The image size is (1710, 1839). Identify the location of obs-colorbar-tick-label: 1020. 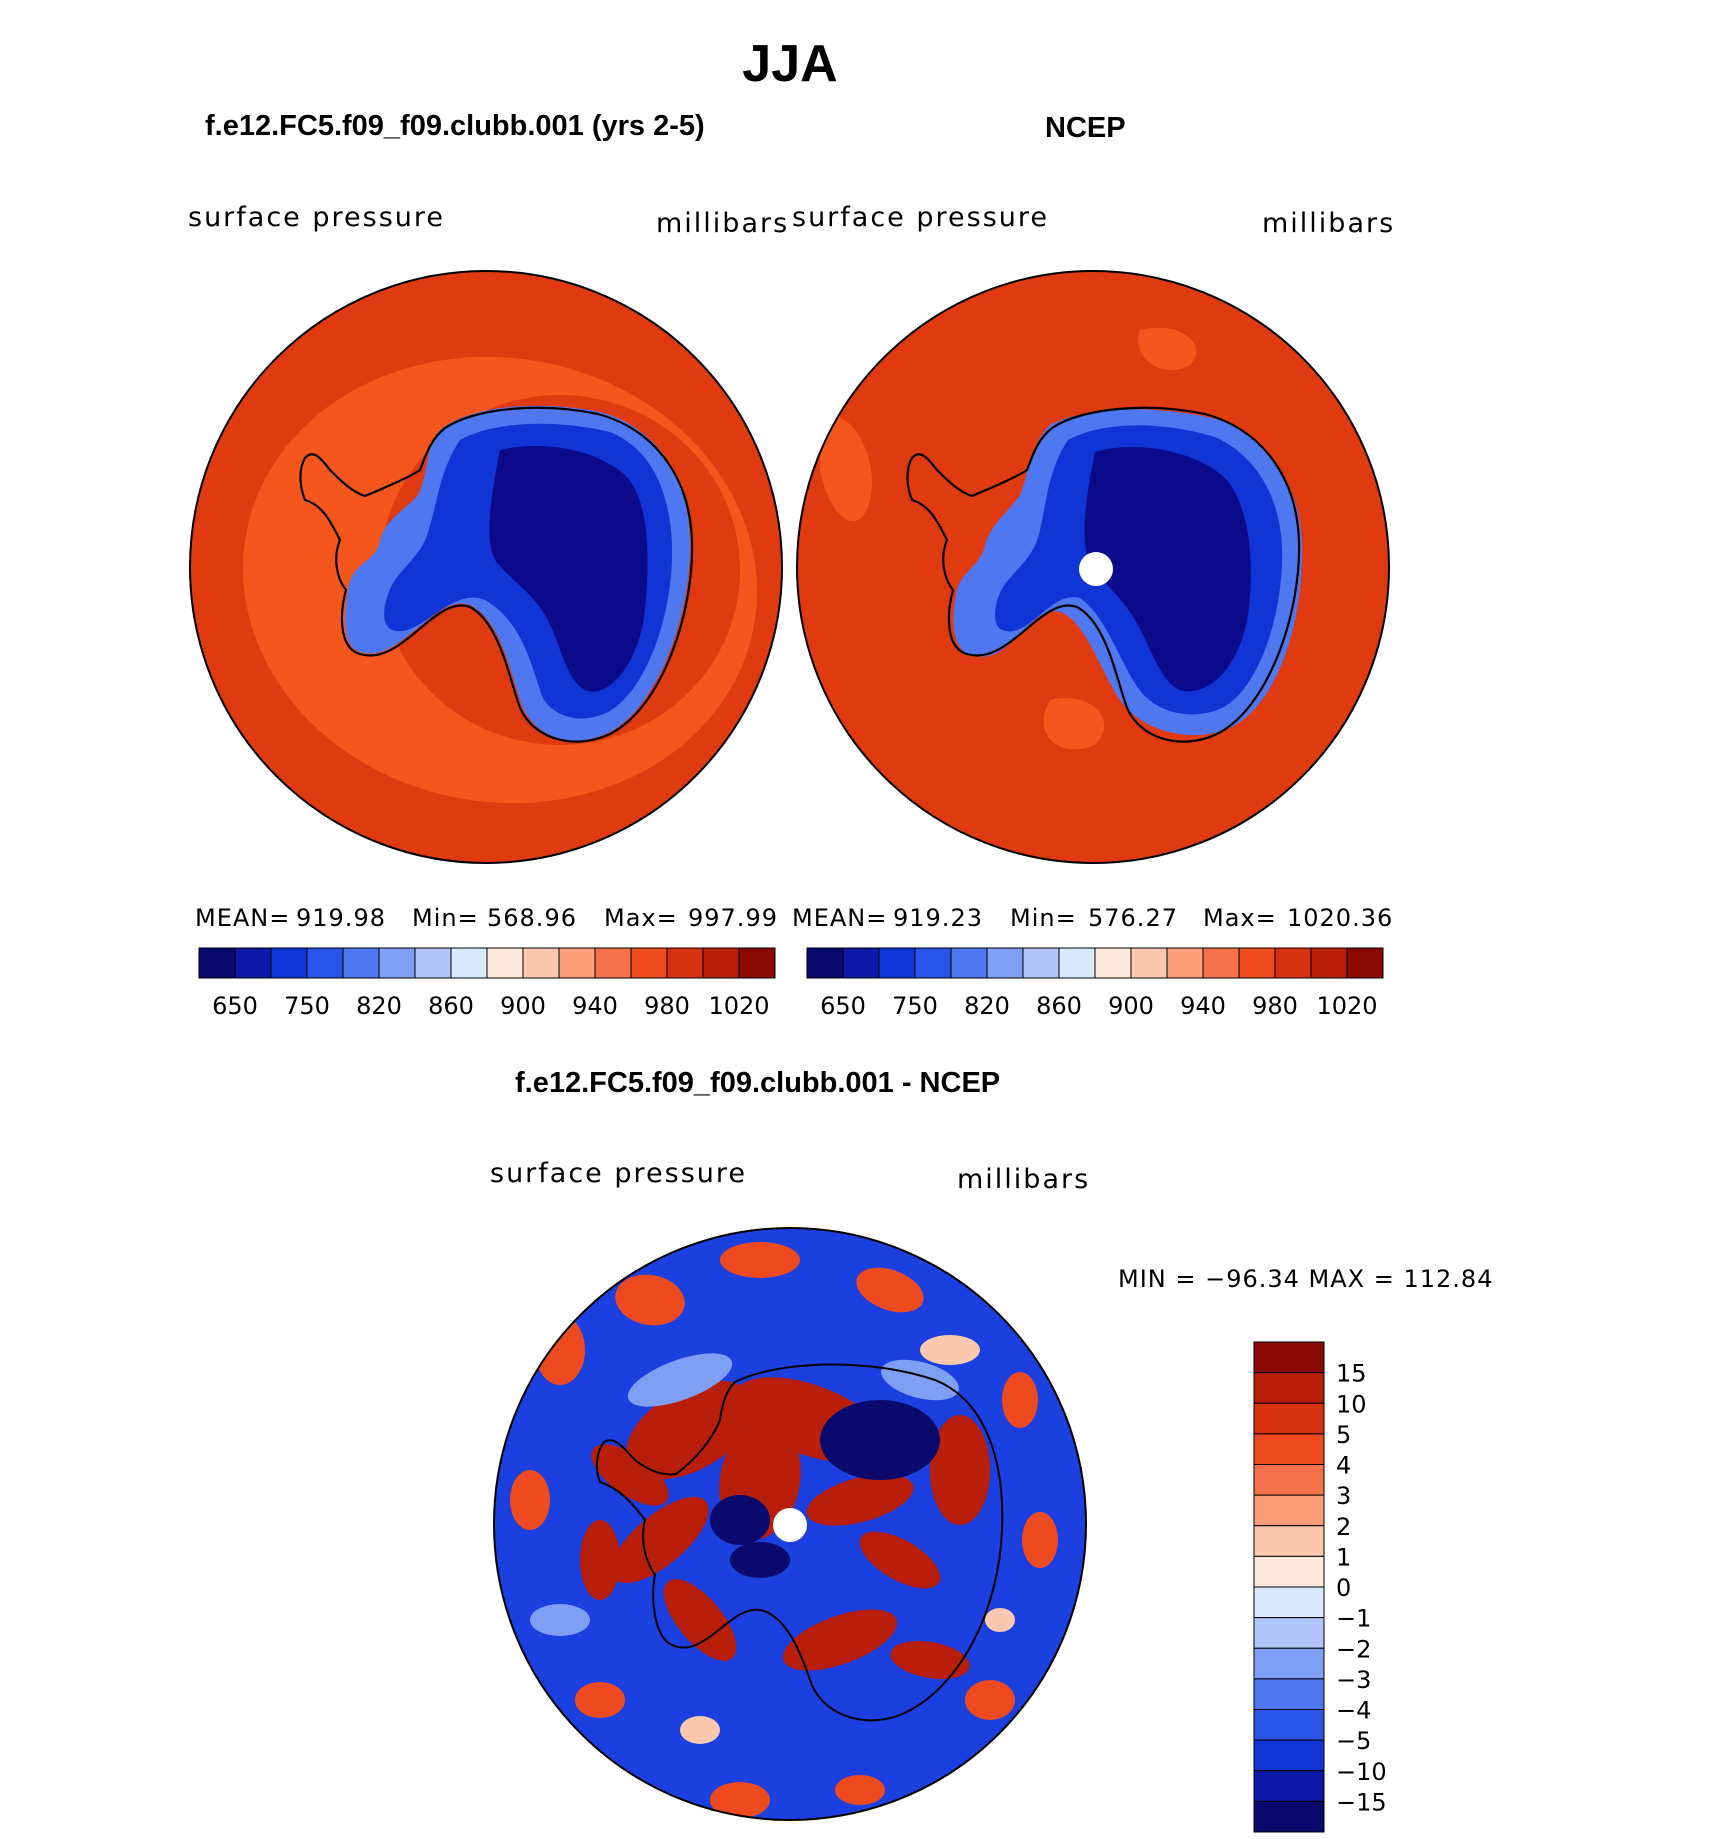
(1346, 1006).